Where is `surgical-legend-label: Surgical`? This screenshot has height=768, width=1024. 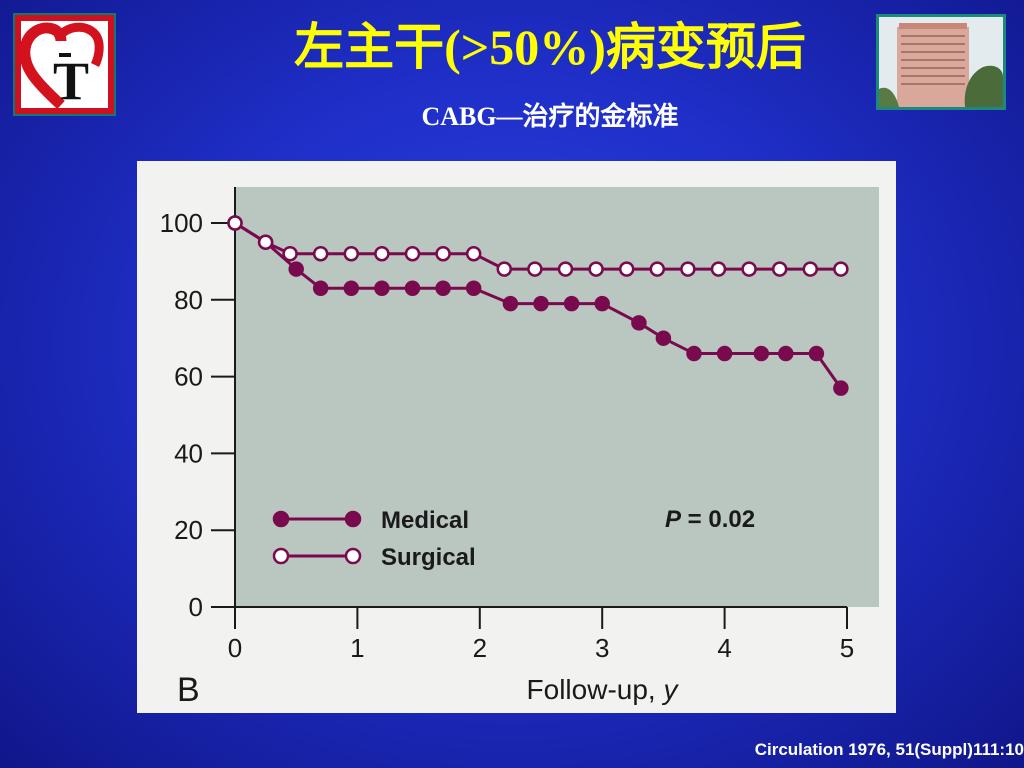
surgical-legend-label: Surgical is located at coordinates (428, 557).